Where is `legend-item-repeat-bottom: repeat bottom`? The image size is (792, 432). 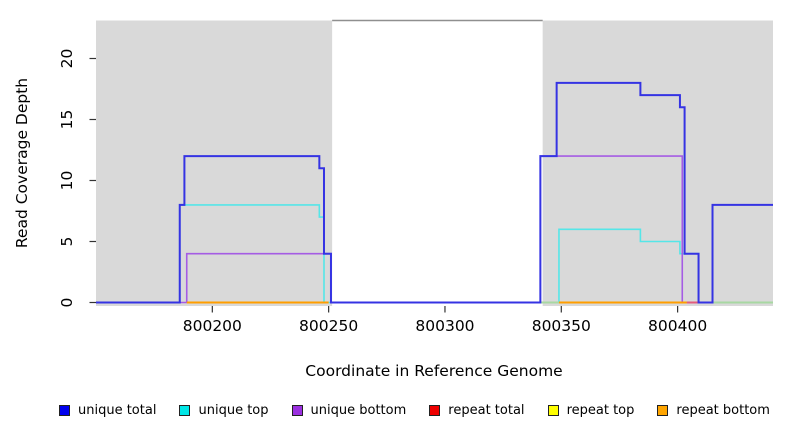
legend-item-repeat-bottom: repeat bottom is located at coordinates (713, 410).